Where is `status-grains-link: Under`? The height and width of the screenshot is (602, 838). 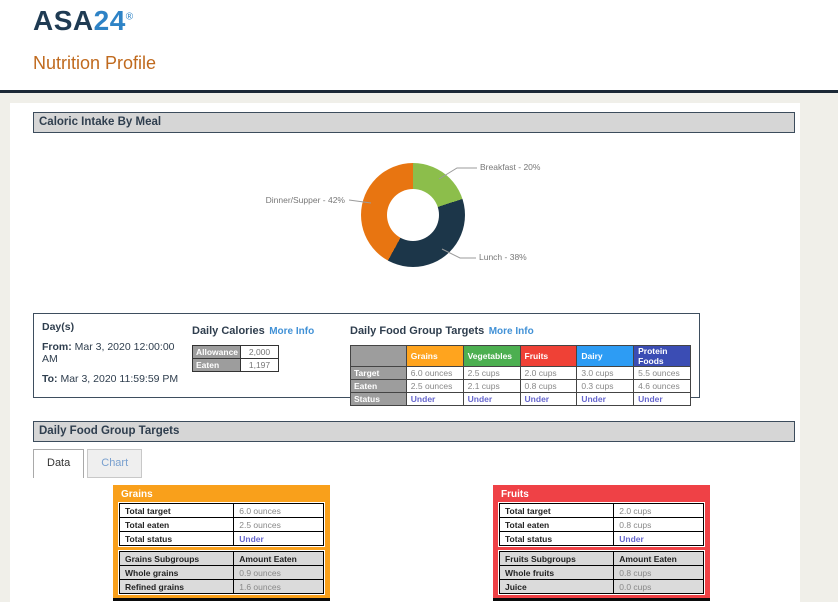 status-grains-link: Under is located at coordinates (423, 399).